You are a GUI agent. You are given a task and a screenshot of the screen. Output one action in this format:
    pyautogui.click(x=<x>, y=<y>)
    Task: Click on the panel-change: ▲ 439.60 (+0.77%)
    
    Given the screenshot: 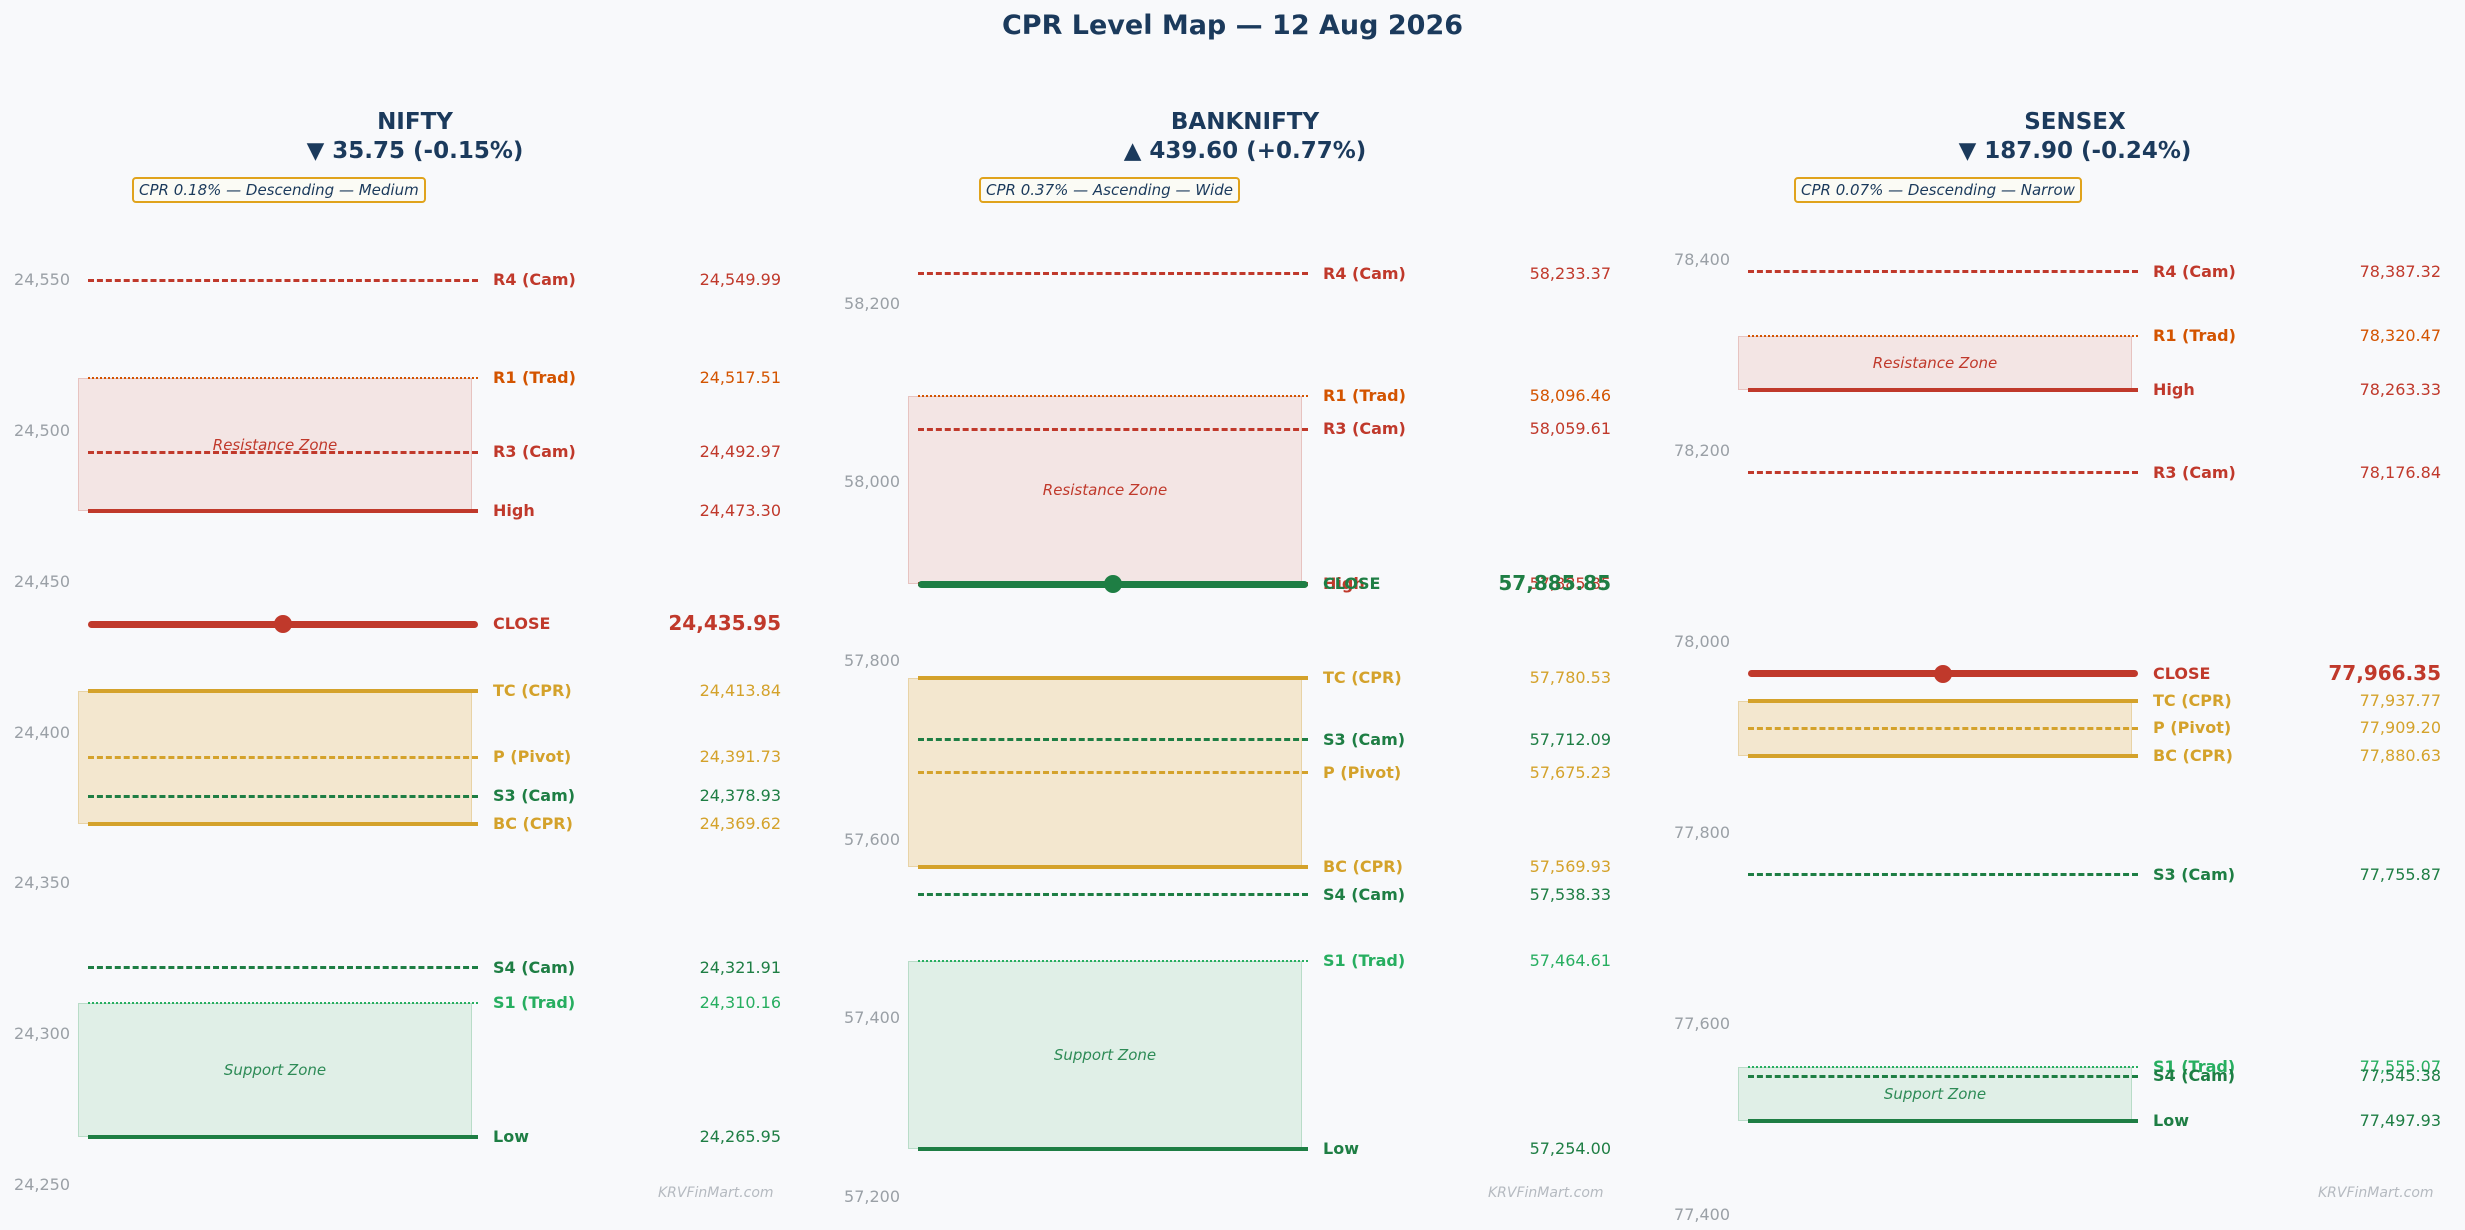 What is the action you would take?
    pyautogui.click(x=1245, y=151)
    